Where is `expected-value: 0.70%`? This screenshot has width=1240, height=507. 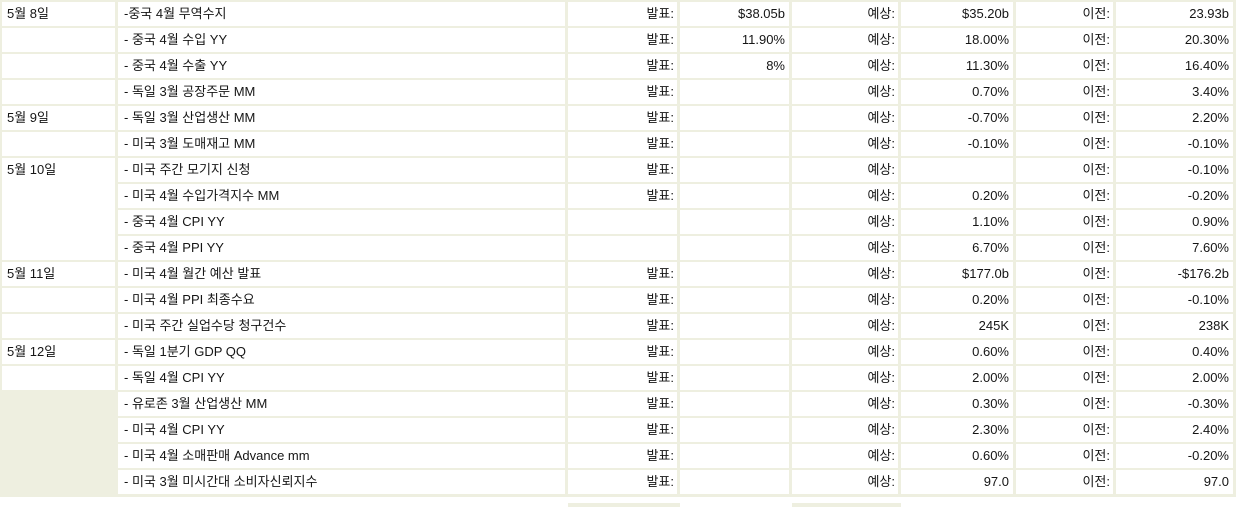 expected-value: 0.70% is located at coordinates (957, 92).